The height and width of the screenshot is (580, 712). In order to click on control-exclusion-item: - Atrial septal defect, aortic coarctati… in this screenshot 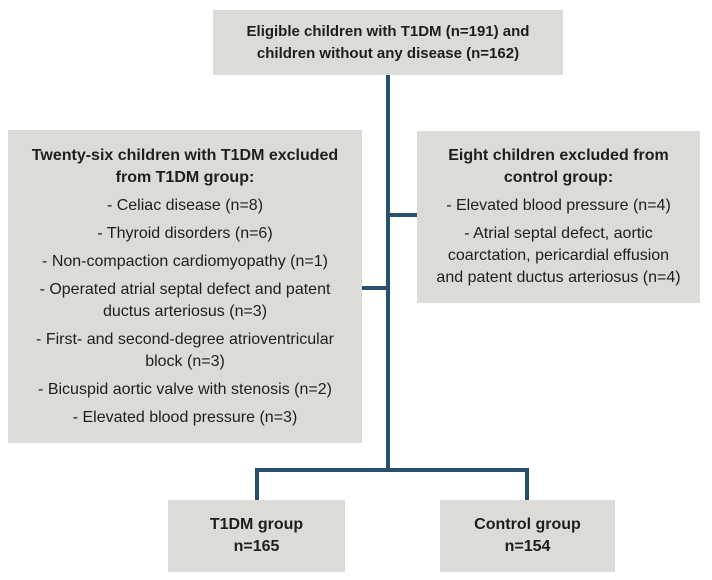, I will do `click(558, 255)`.